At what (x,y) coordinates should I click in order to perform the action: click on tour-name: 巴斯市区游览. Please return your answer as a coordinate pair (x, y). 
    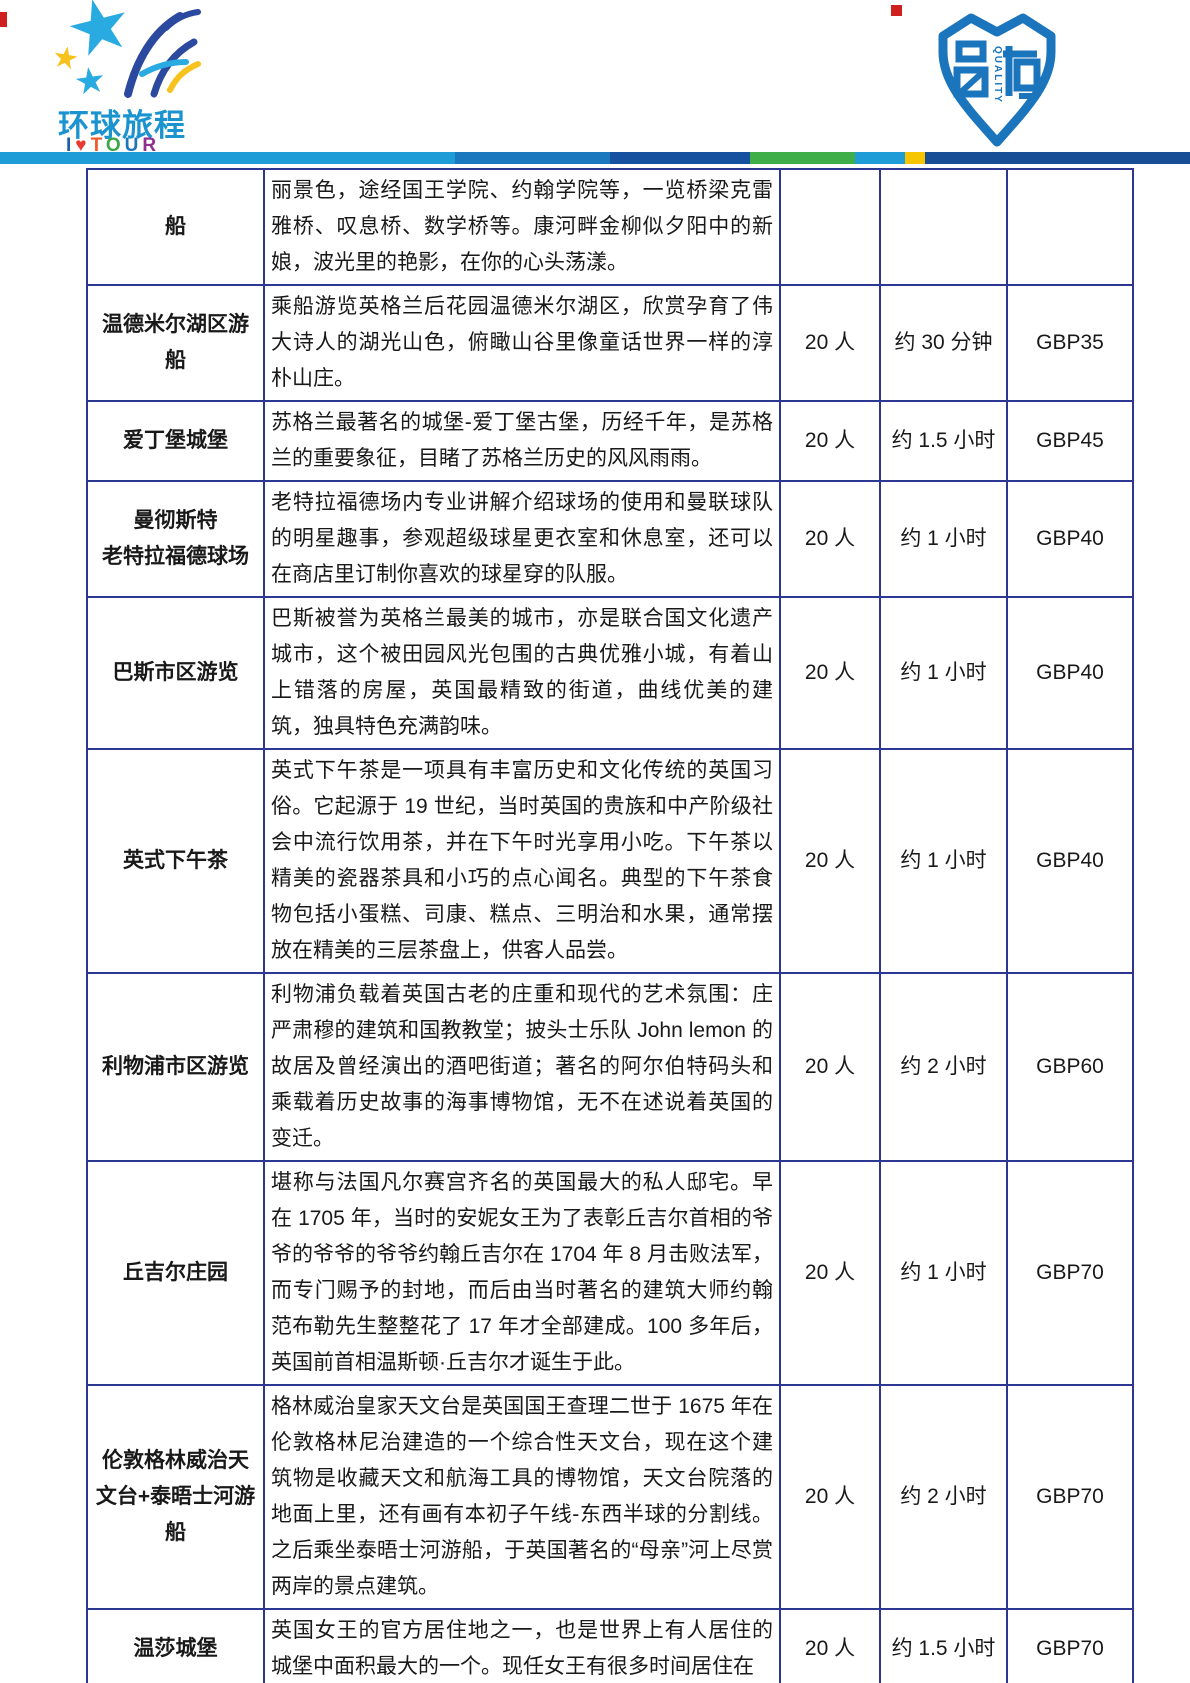
    Looking at the image, I should click on (175, 673).